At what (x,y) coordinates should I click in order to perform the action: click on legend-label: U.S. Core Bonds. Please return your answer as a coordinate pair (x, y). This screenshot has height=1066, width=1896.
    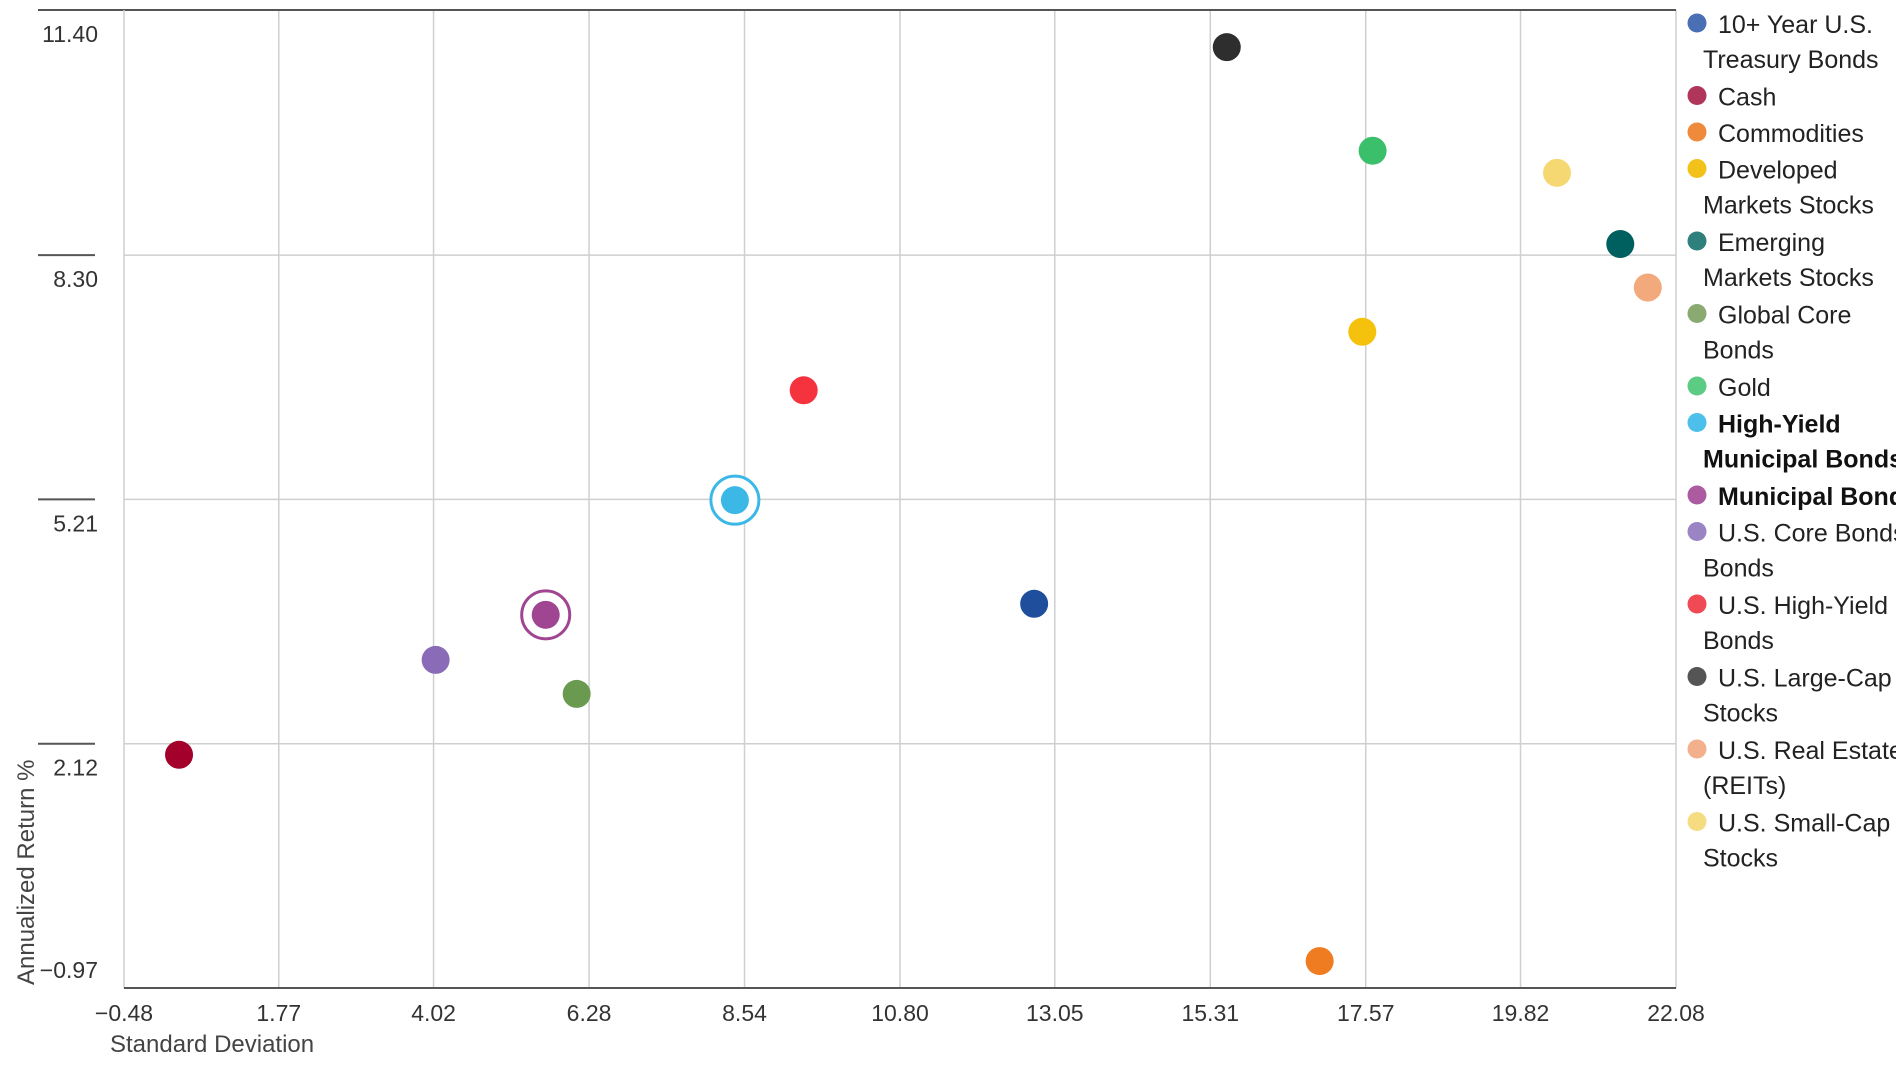
    Looking at the image, I should click on (1807, 534).